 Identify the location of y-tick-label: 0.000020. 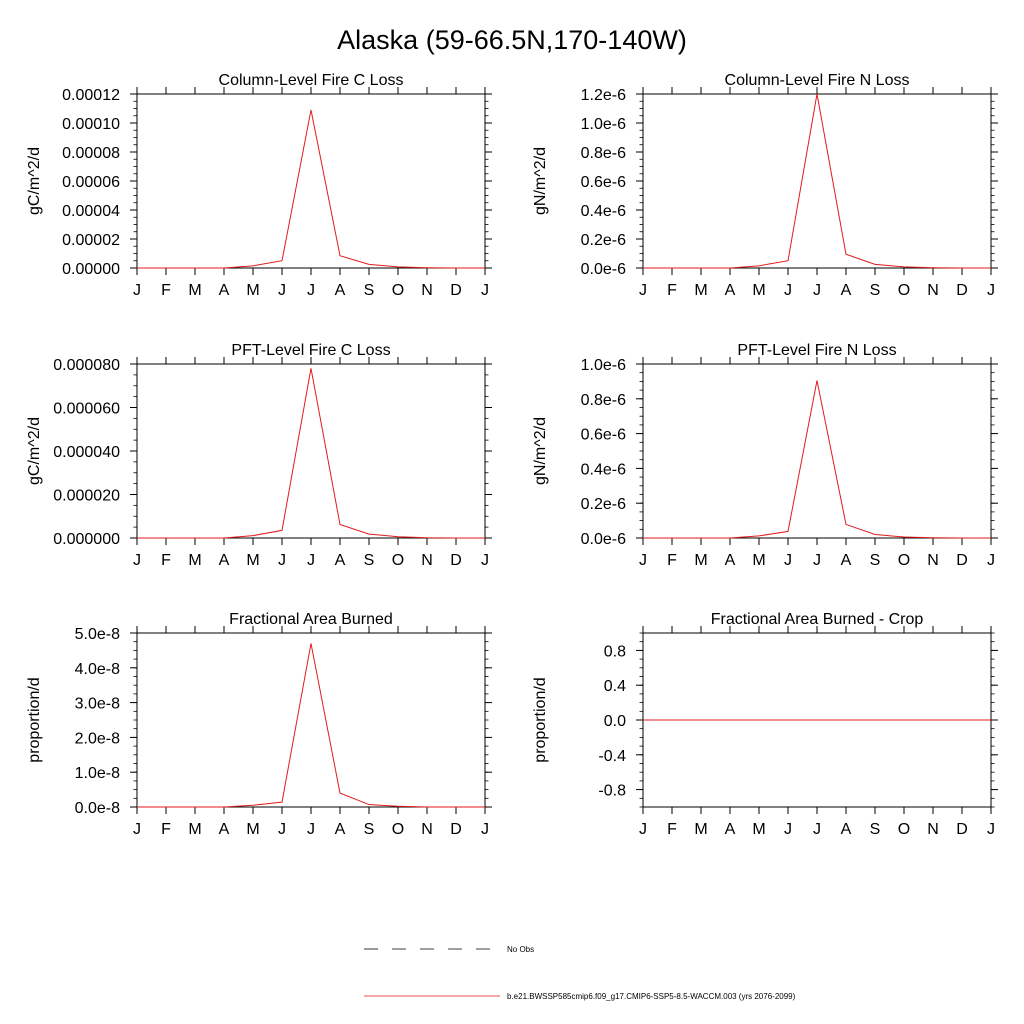
(86, 496).